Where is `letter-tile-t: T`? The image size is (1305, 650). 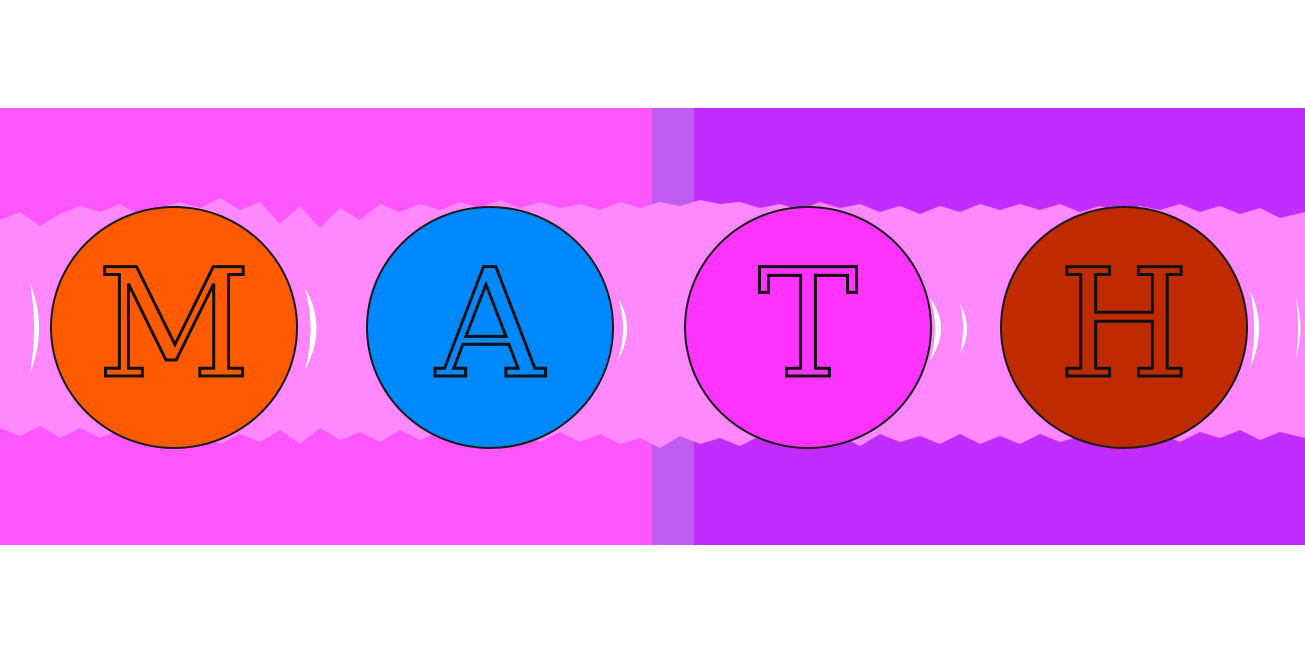
letter-tile-t: T is located at coordinates (808, 327).